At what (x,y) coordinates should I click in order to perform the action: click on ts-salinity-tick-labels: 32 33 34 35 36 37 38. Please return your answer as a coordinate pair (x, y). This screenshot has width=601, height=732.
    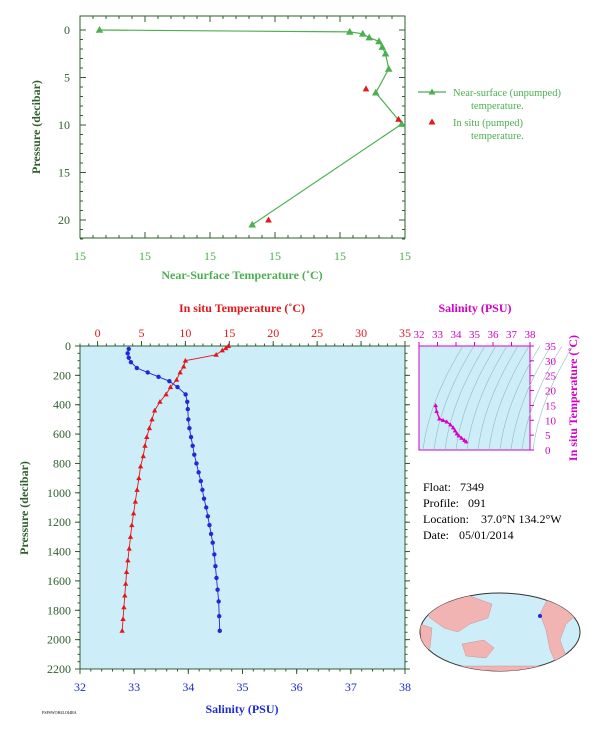
    Looking at the image, I should click on (475, 335).